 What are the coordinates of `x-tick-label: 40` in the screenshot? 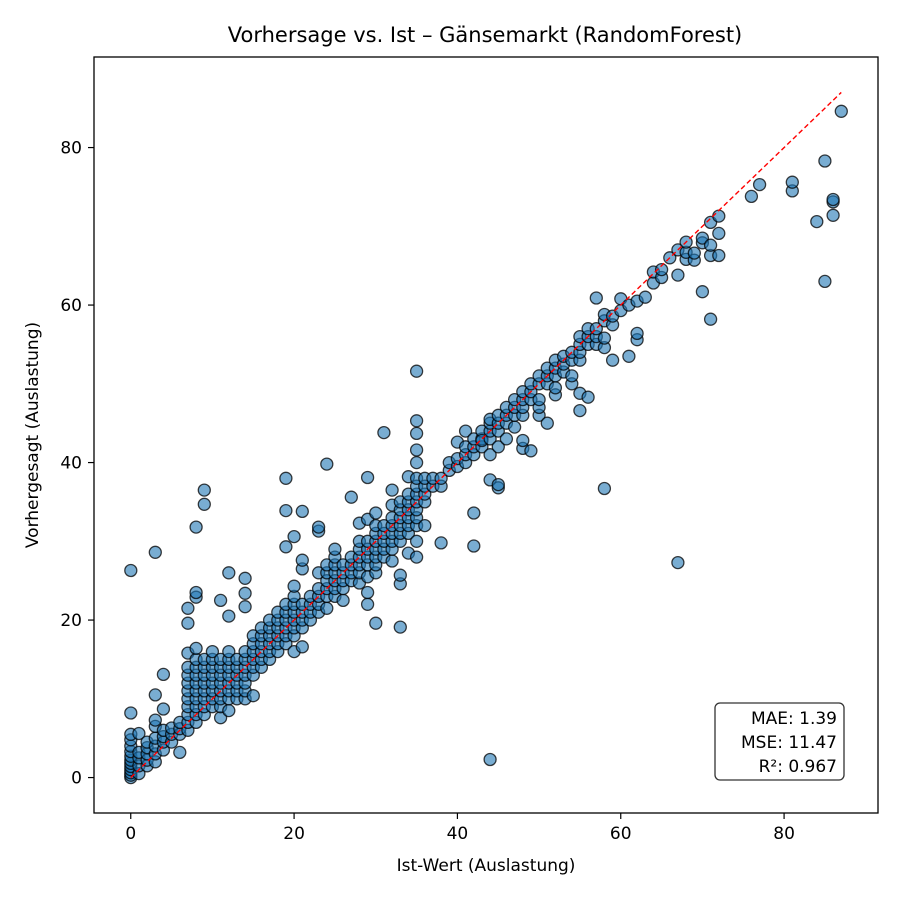 It's located at (458, 834).